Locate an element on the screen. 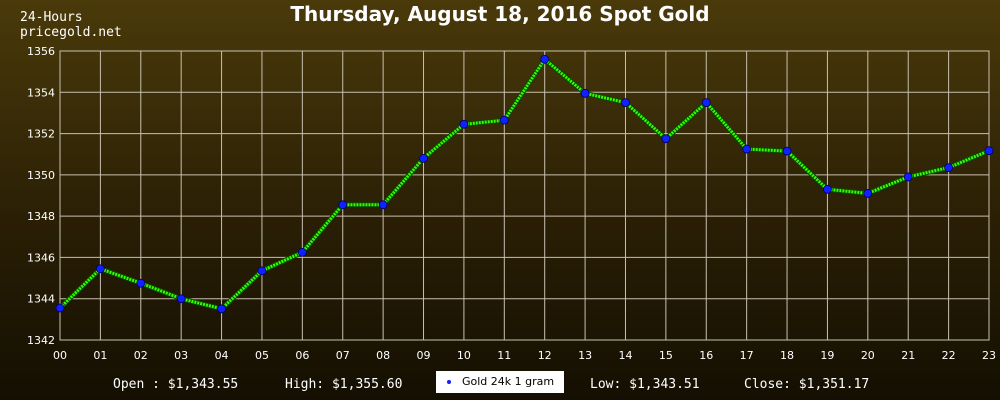  x-tick-label: 20 is located at coordinates (868, 355).